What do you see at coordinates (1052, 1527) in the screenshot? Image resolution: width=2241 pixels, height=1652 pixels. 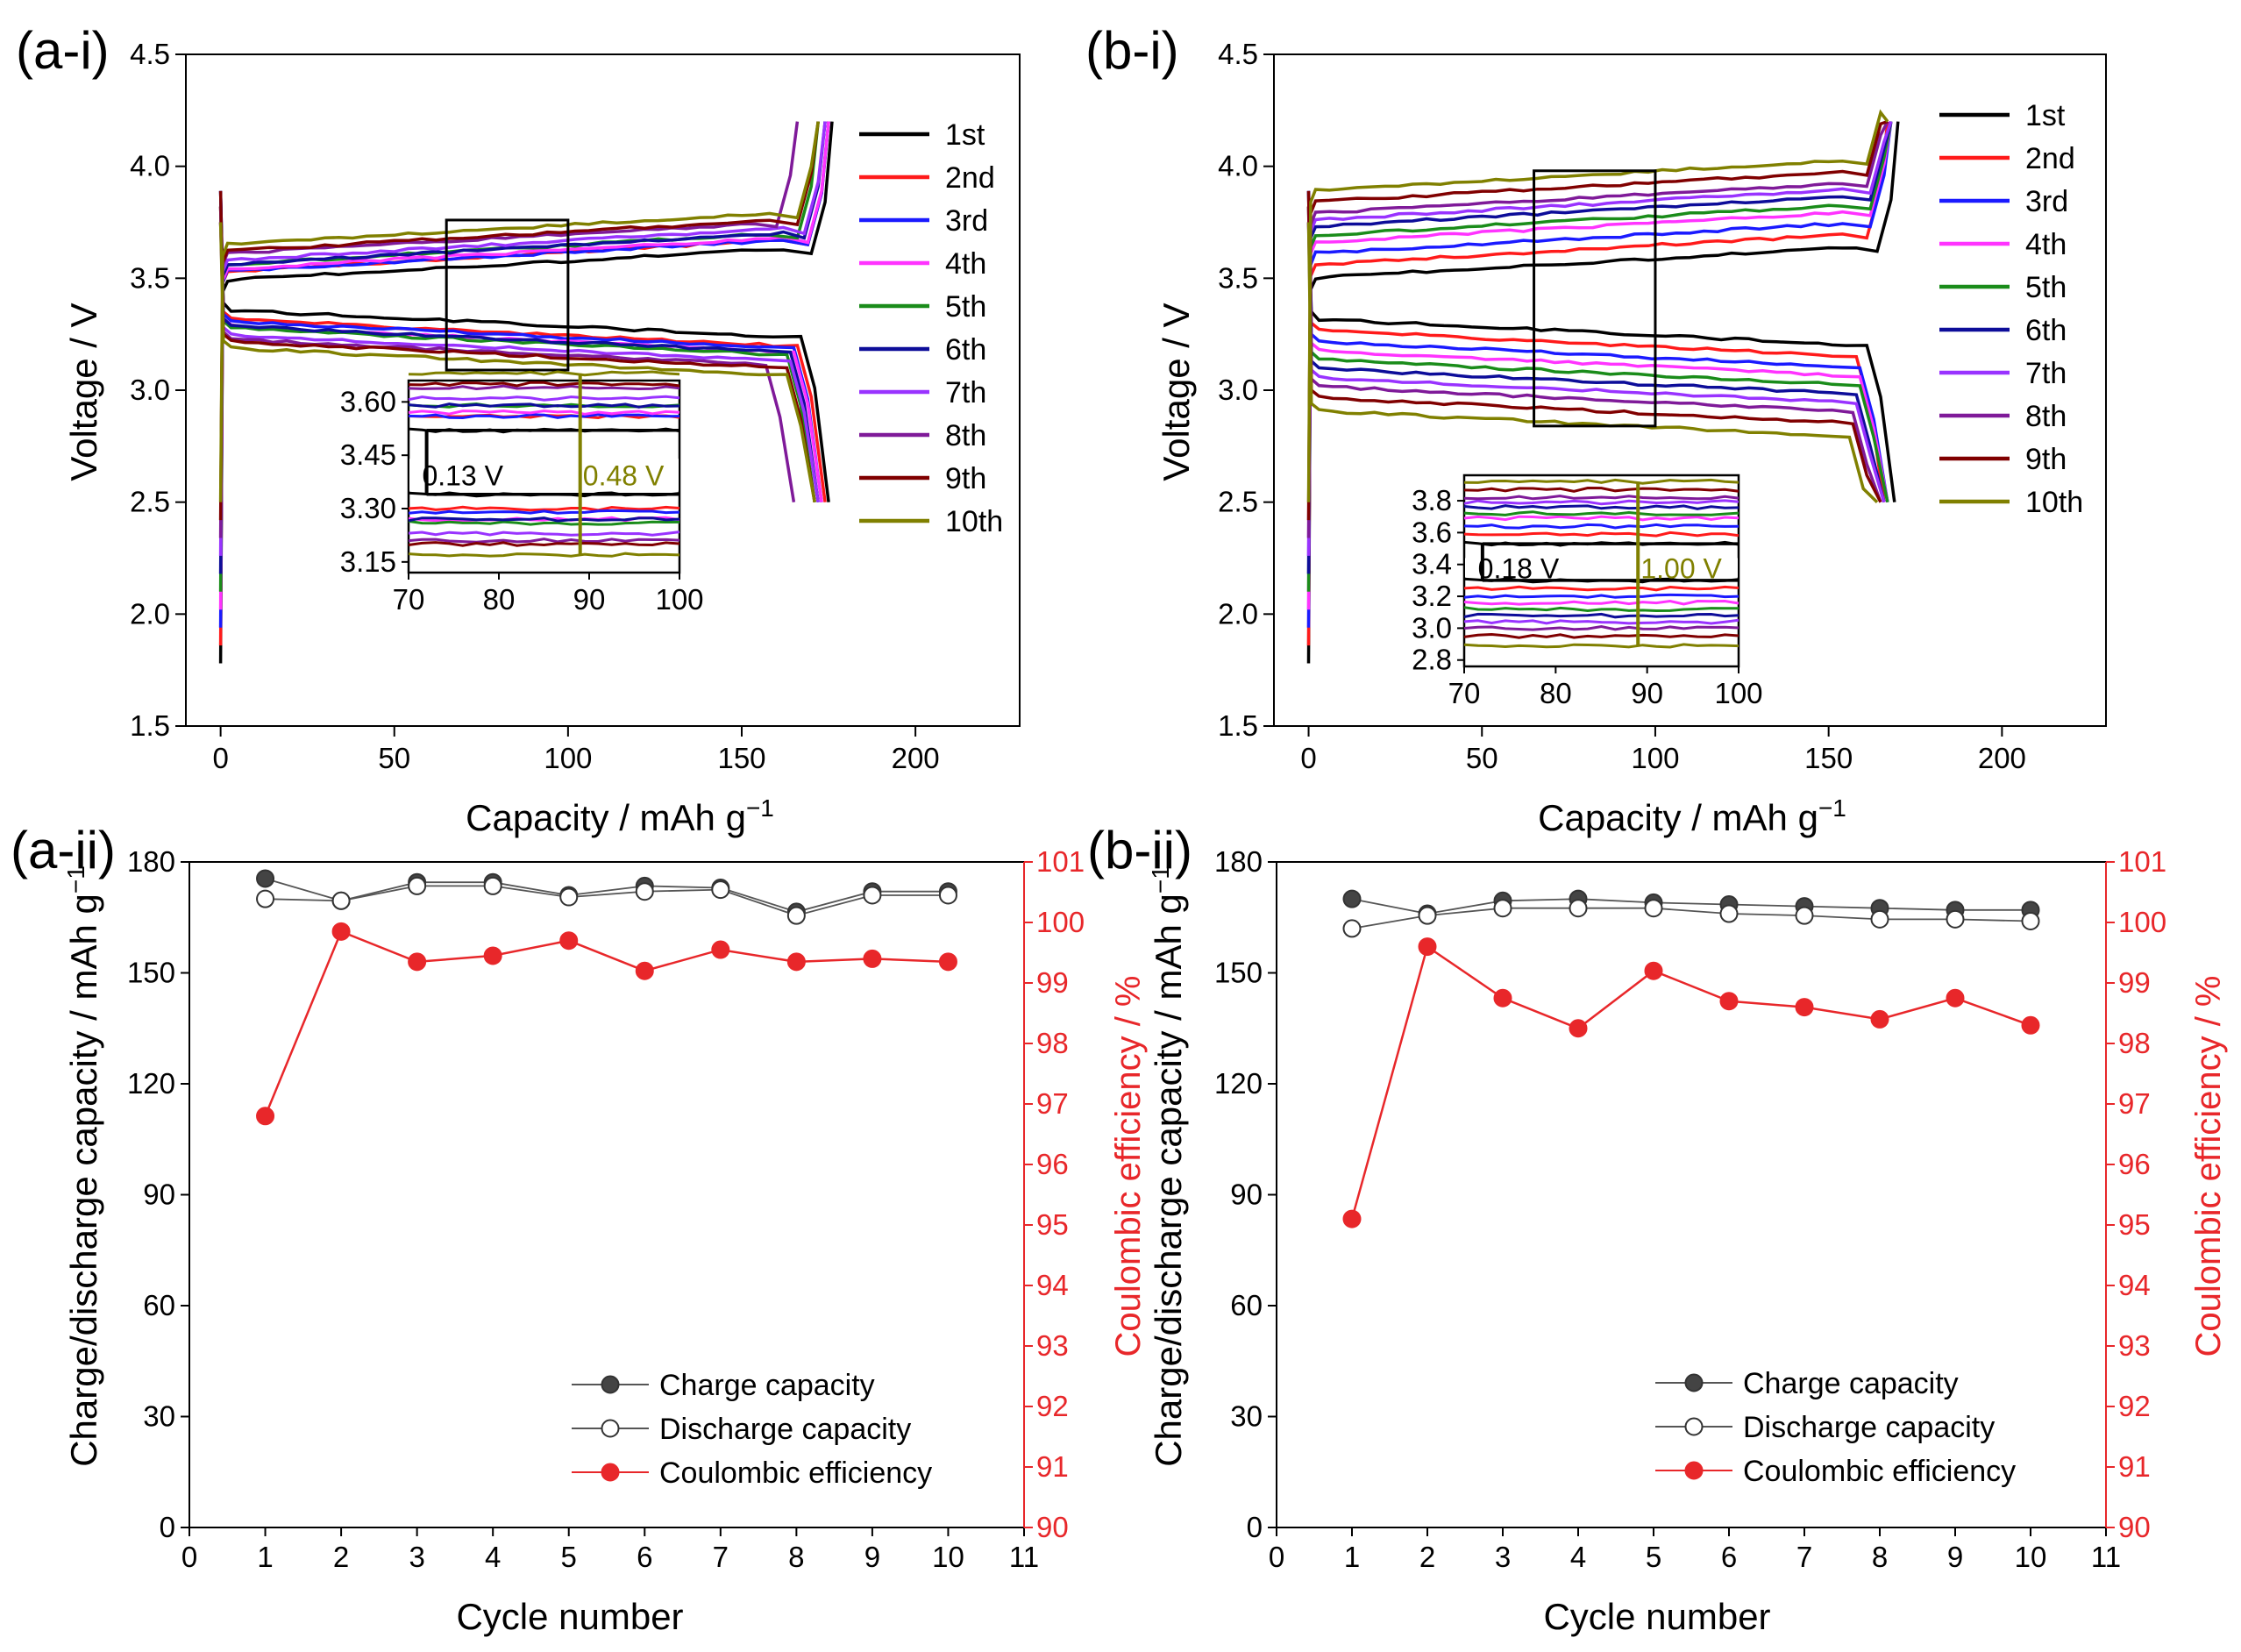 I see `y-right-tick-label: 90` at bounding box center [1052, 1527].